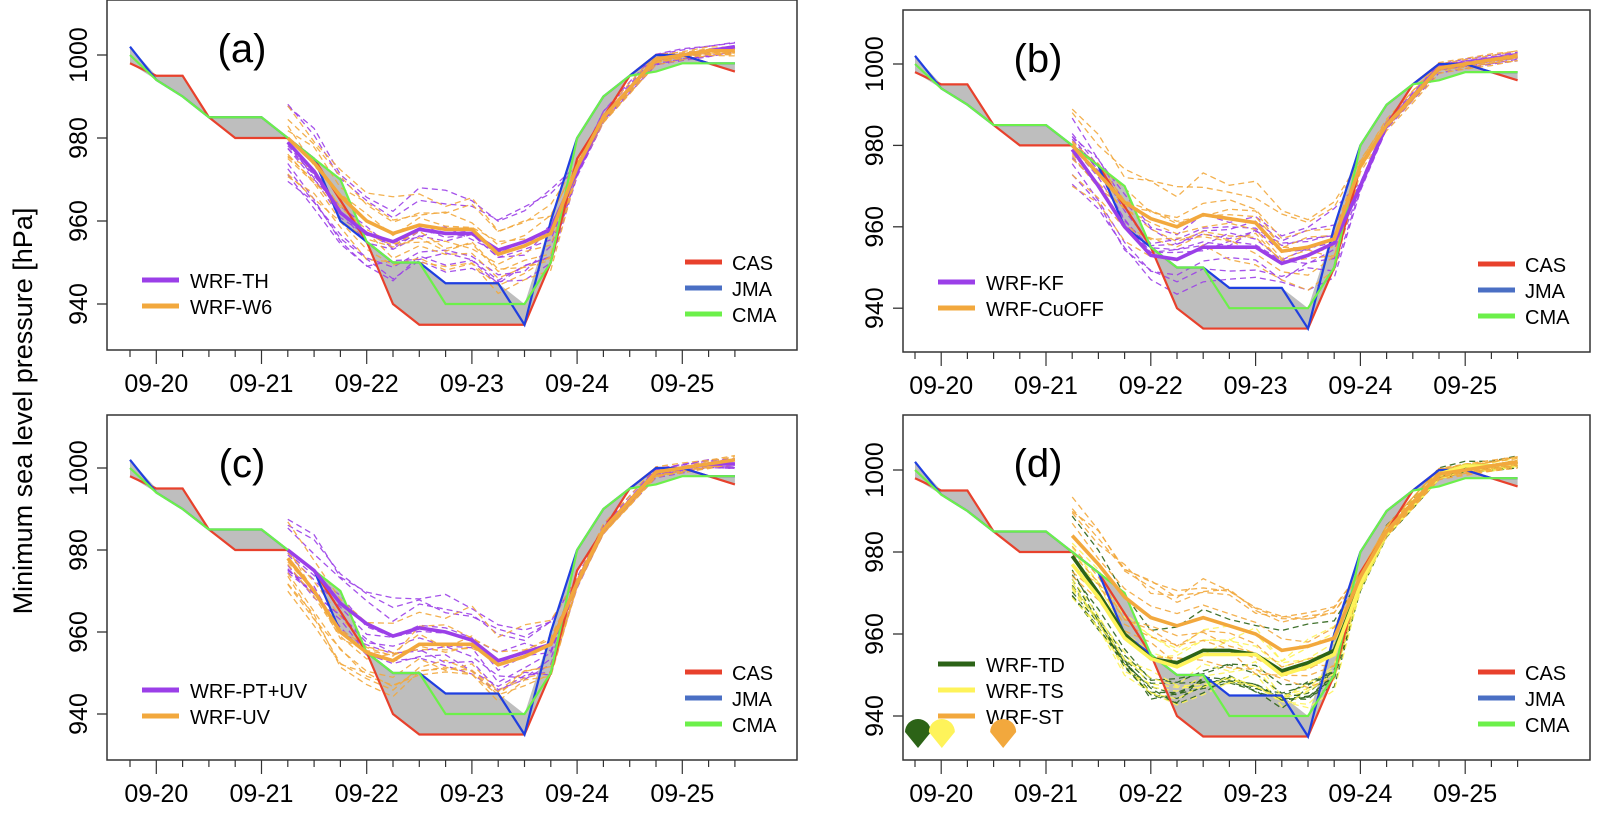 Image resolution: width=1610 pixels, height=827 pixels. I want to click on legend-label: WRF-TH, so click(229, 282).